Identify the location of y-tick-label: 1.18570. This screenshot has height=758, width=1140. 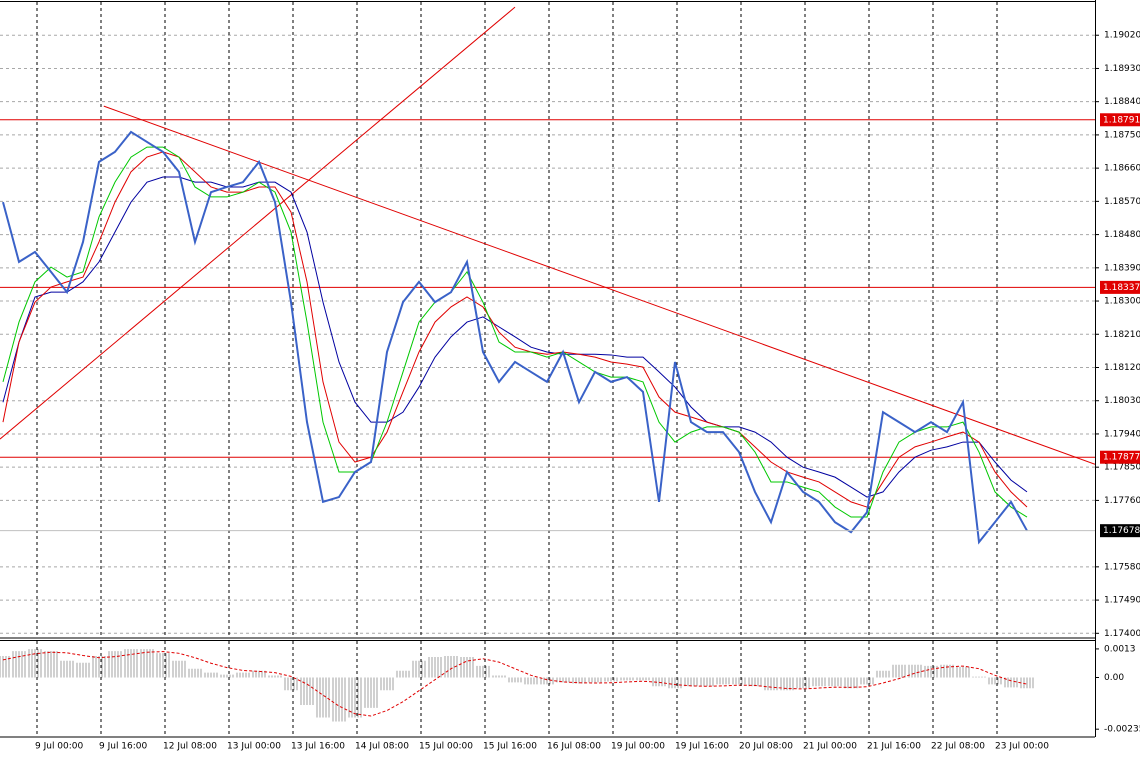
(1122, 202).